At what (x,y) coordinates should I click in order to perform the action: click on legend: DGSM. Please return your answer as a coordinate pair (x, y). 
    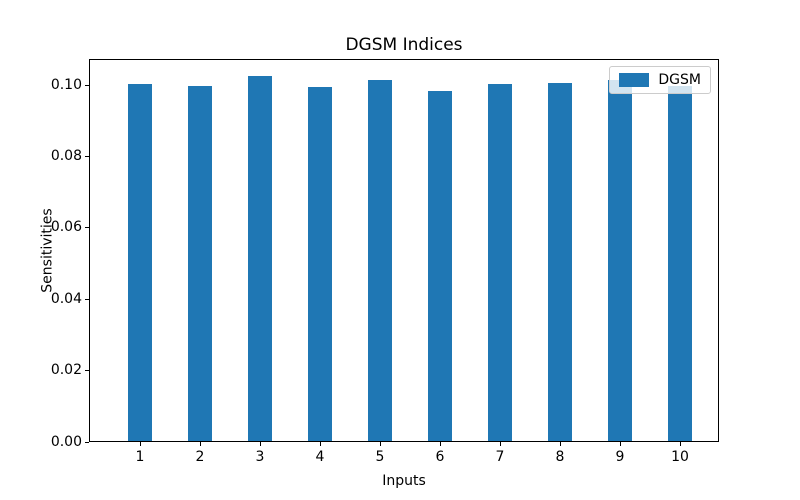
    Looking at the image, I should click on (660, 80).